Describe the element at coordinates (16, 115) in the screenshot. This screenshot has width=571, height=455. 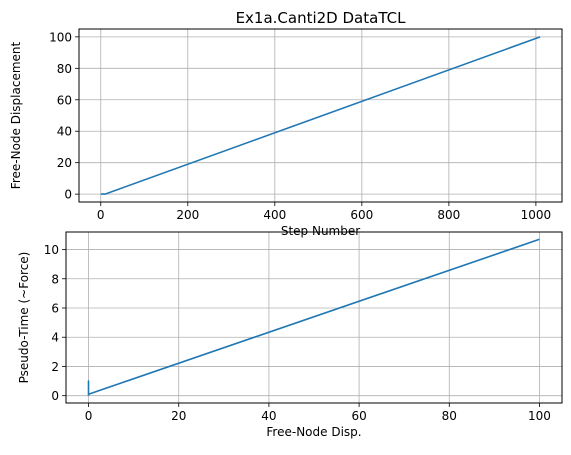
I see `plot1-y-axis-label: Free-Node Displacement` at that location.